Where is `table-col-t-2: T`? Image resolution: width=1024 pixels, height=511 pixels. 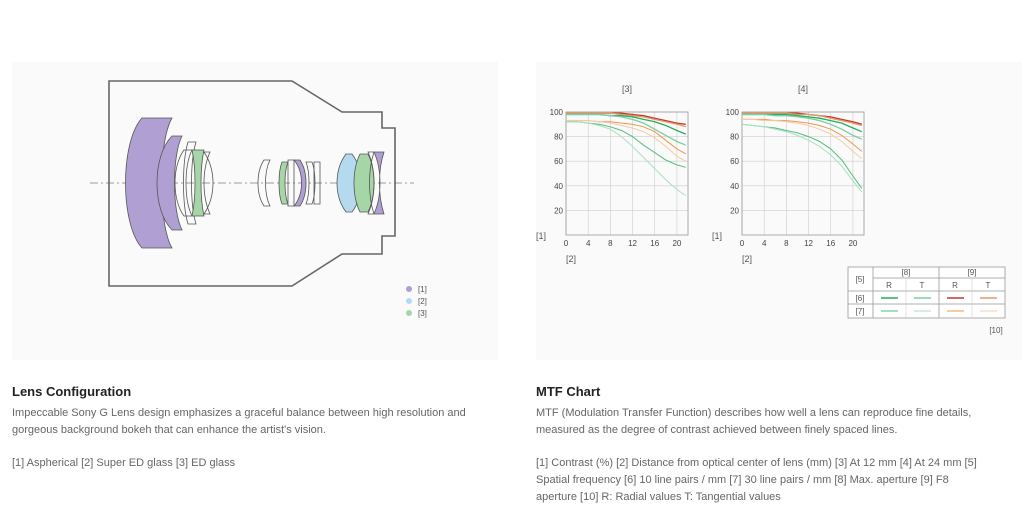
table-col-t-2: T is located at coordinates (988, 285).